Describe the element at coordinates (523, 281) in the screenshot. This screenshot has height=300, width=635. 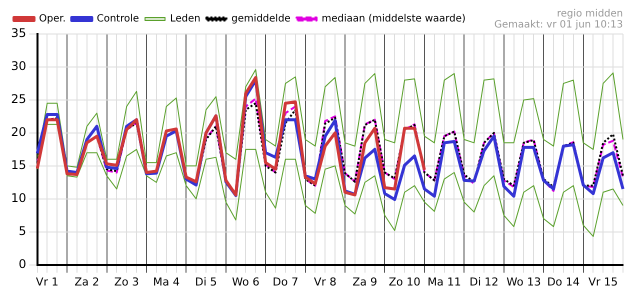
I see `x-tick-label: Wo 13` at that location.